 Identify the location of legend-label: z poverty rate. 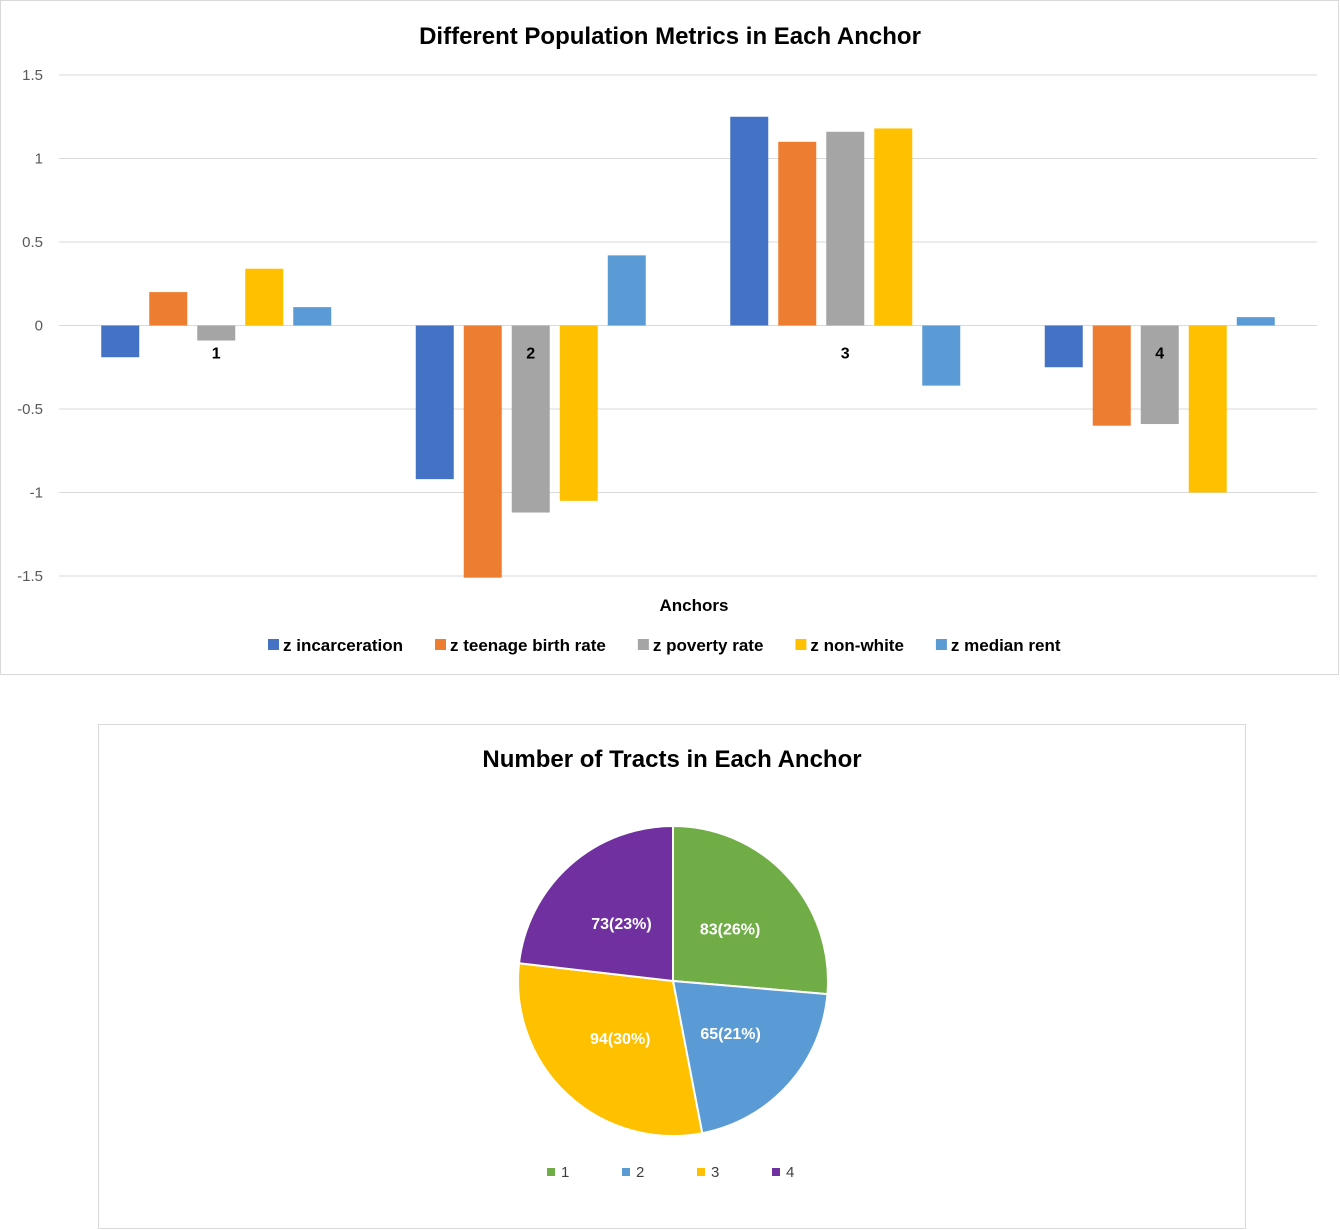
(708, 645).